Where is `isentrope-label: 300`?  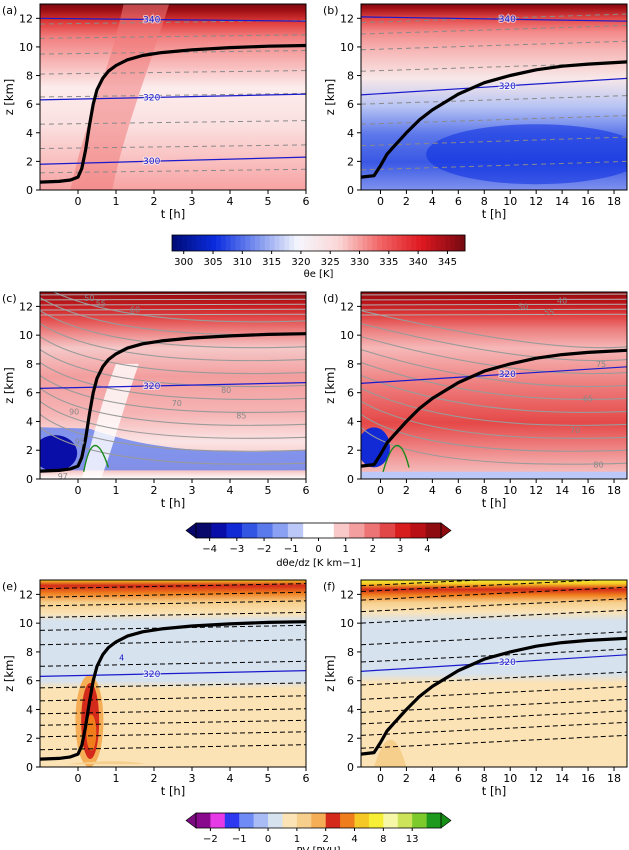 isentrope-label: 300 is located at coordinates (151, 162).